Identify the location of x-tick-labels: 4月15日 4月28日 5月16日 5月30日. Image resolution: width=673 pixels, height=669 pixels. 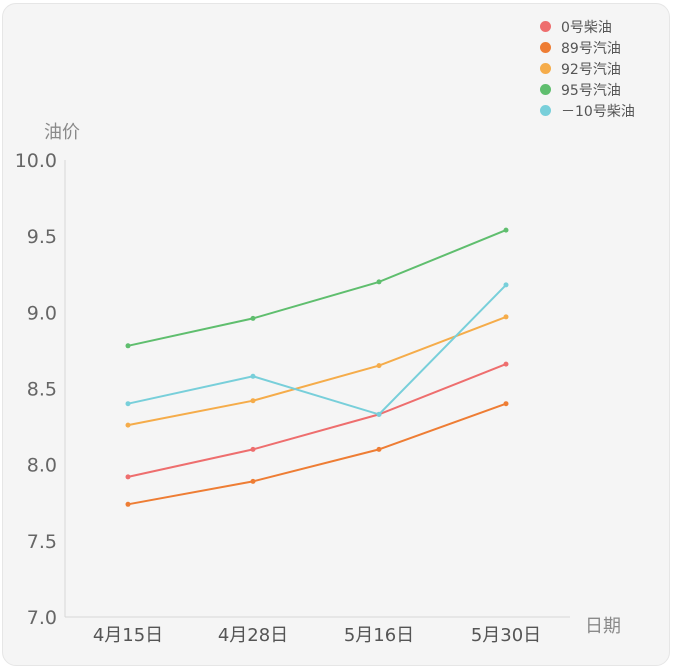
(317, 635).